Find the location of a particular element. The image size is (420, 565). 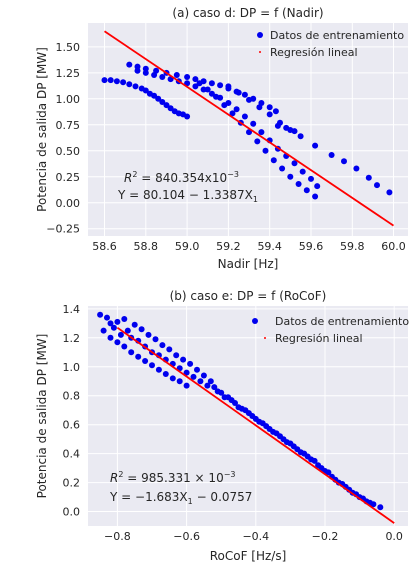

chart-title-a: (a) caso d: DP = f (Nadir) is located at coordinates (247, 13).